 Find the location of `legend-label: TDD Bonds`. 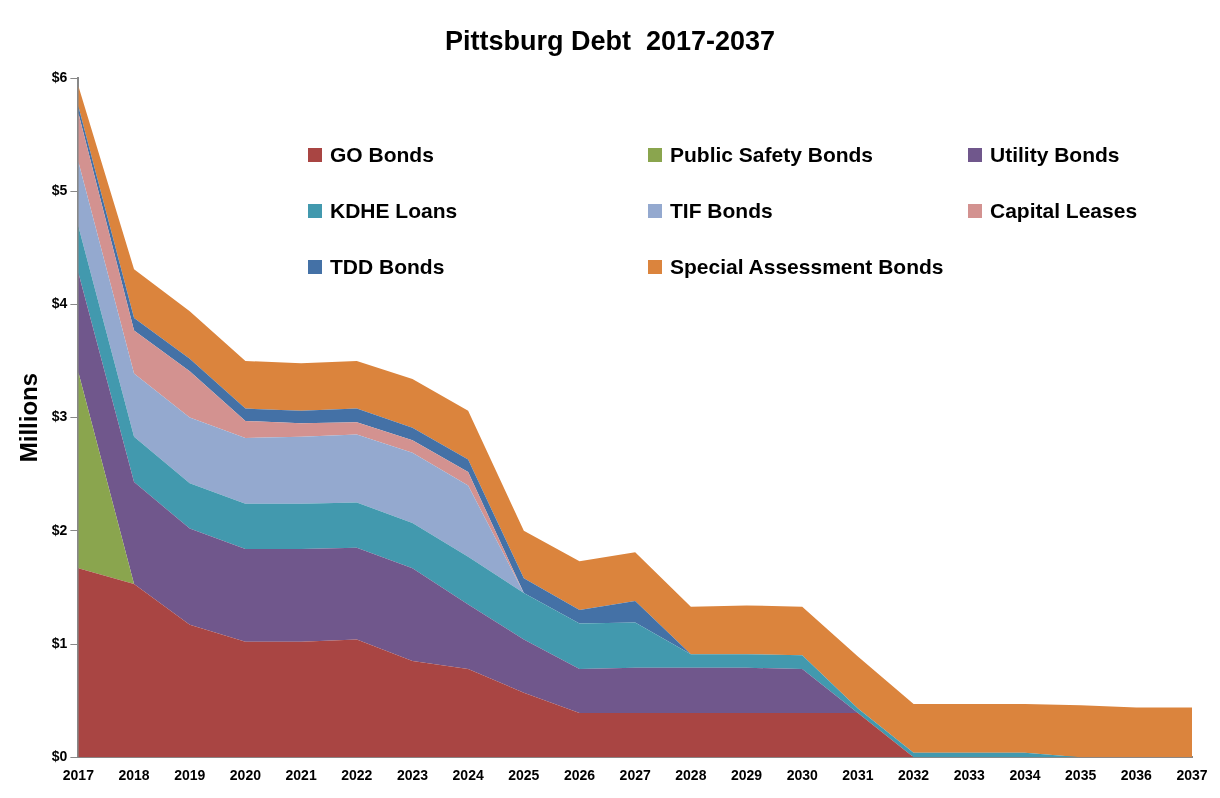

legend-label: TDD Bonds is located at coordinates (387, 267).